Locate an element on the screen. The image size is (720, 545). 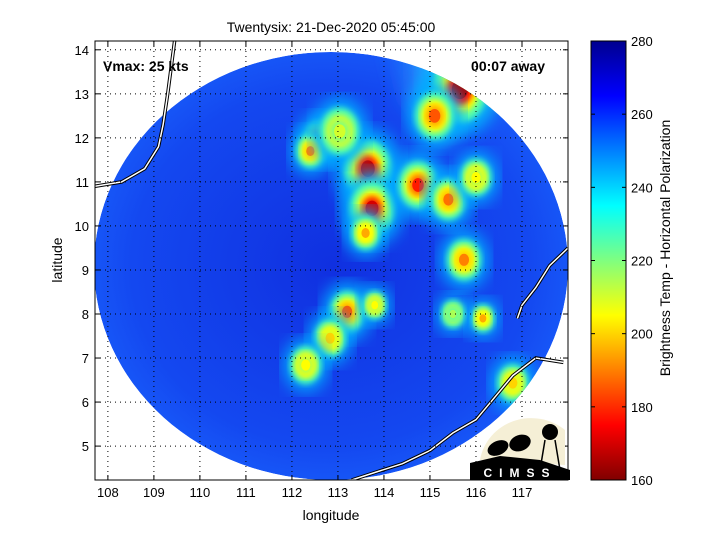
y-tick-label: 12 is located at coordinates (82, 138).